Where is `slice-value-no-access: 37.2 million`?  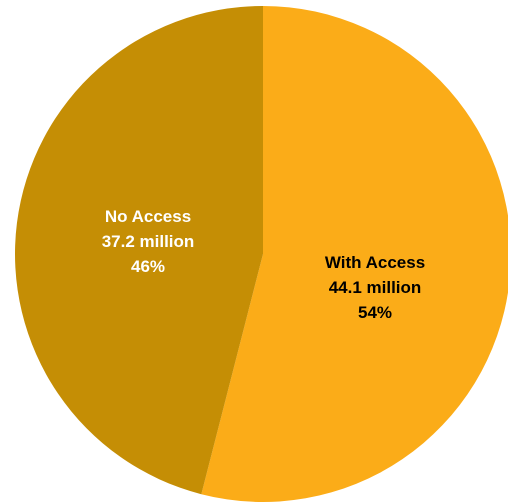 slice-value-no-access: 37.2 million is located at coordinates (148, 241).